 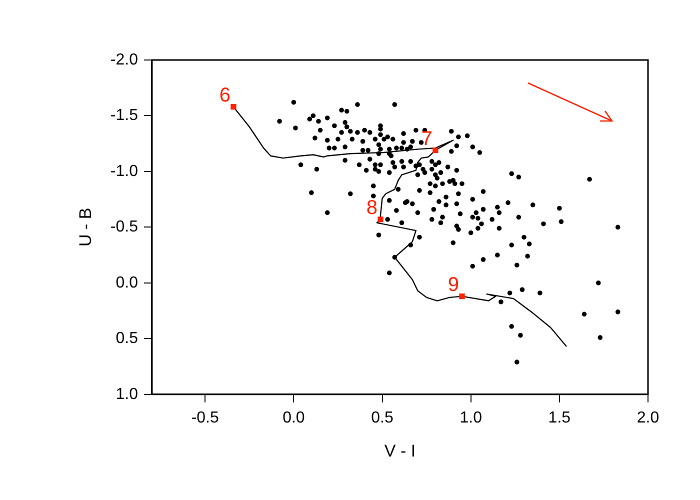 What do you see at coordinates (127, 394) in the screenshot?
I see `y-tick-label: 1.0` at bounding box center [127, 394].